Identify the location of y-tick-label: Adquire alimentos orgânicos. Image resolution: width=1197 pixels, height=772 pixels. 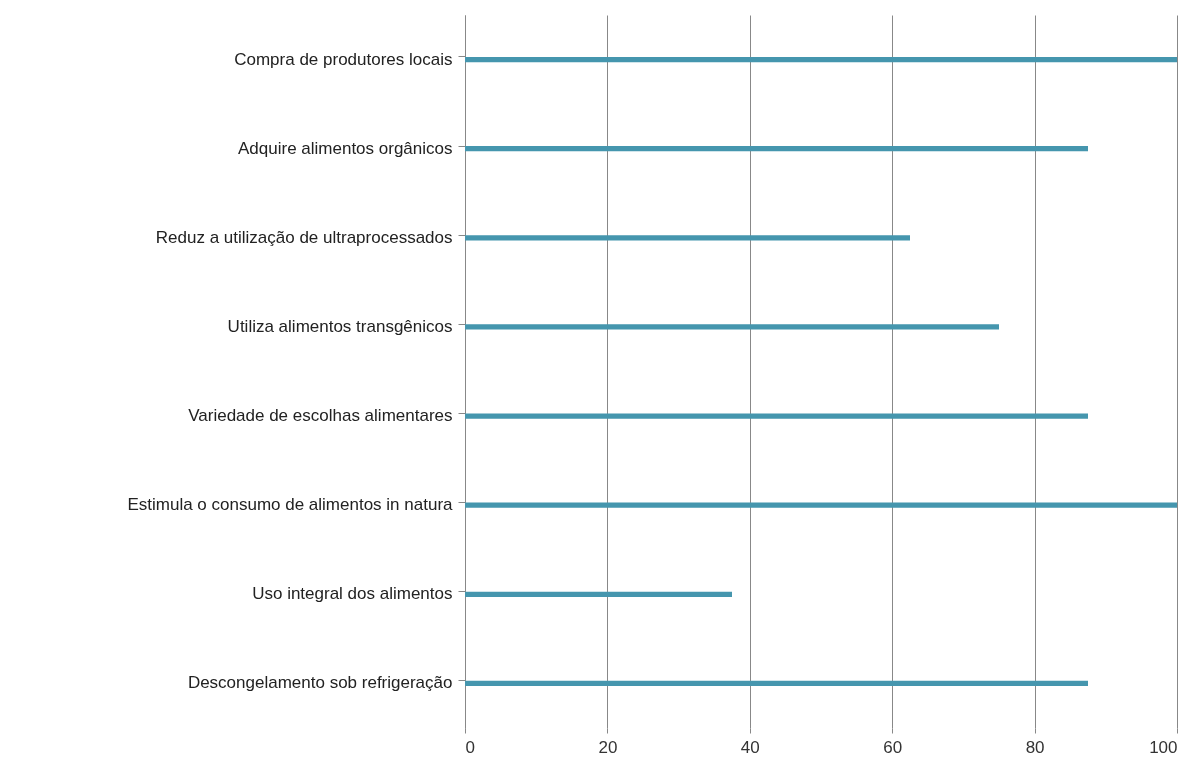
(345, 148).